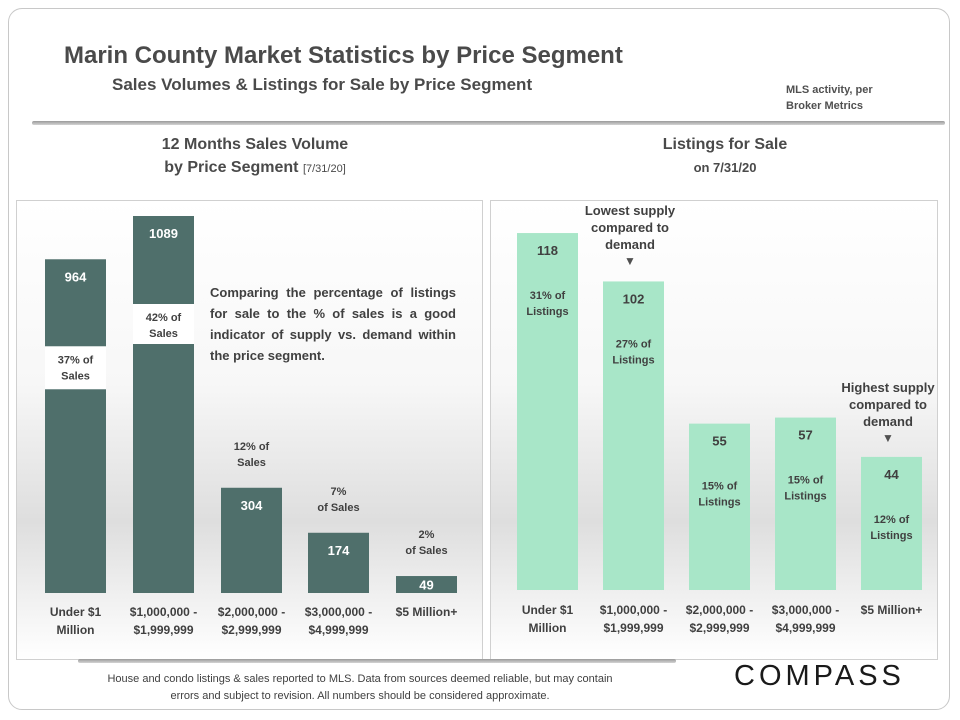 The image size is (960, 720). Describe the element at coordinates (887, 404) in the screenshot. I see `highest-supply-line2: compared to` at that location.